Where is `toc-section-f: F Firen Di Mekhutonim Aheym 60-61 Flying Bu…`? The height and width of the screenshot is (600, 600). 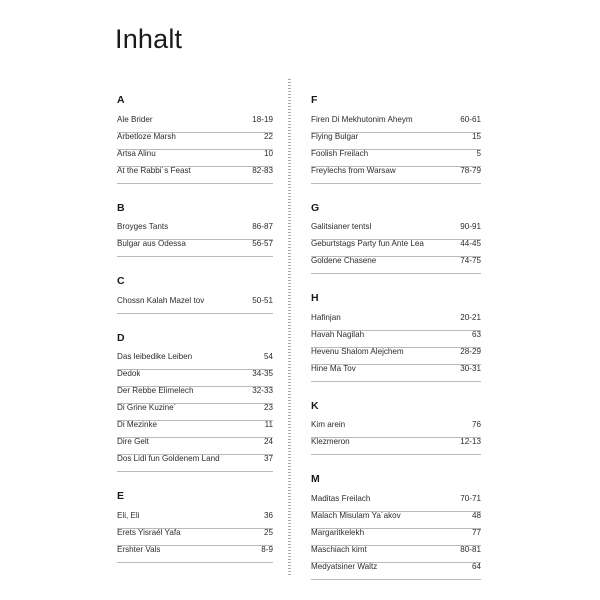
toc-section-f: F Firen Di Mekhutonim Aheym 60-61 Flying Bu… is located at coordinates (396, 139).